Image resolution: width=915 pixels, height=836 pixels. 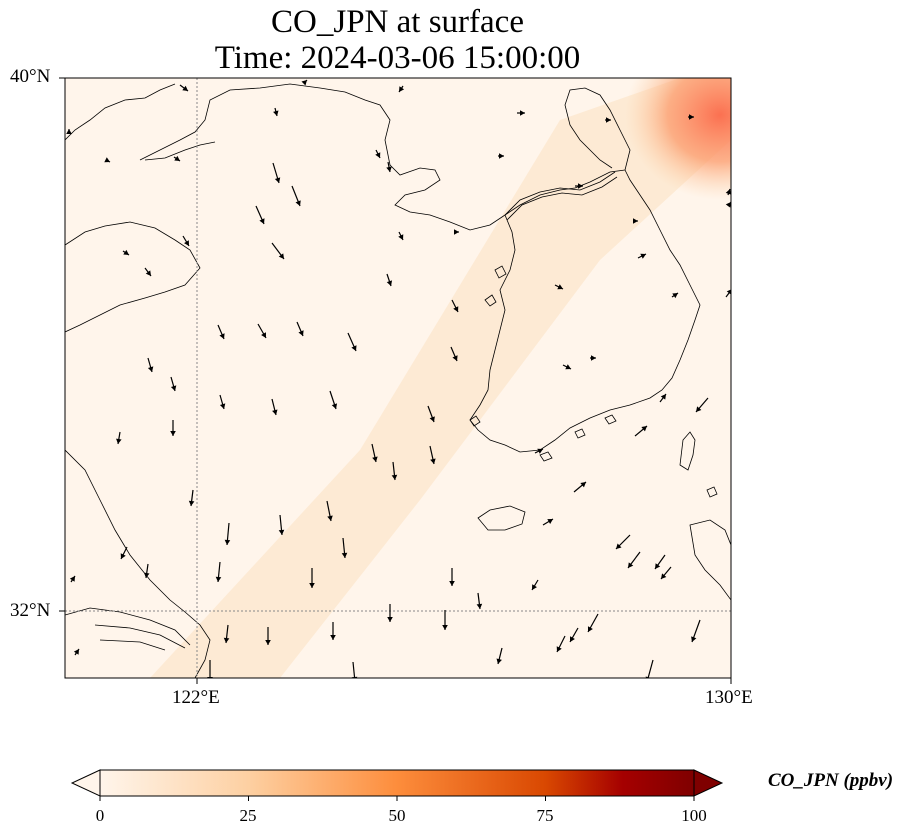 What do you see at coordinates (397, 785) in the screenshot?
I see `colorbar` at bounding box center [397, 785].